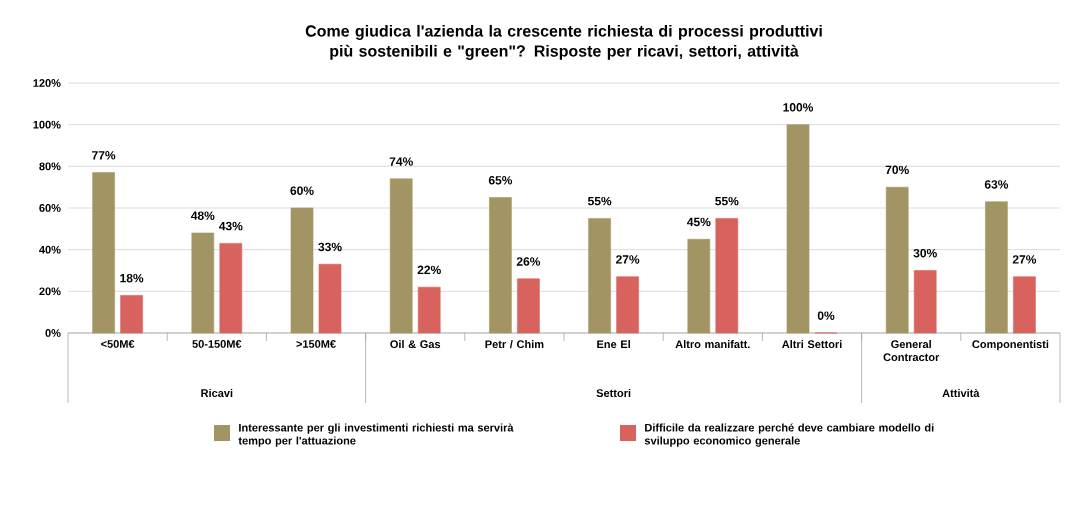 This screenshot has height=517, width=1080. I want to click on x-tick-label: <50M€, so click(118, 344).